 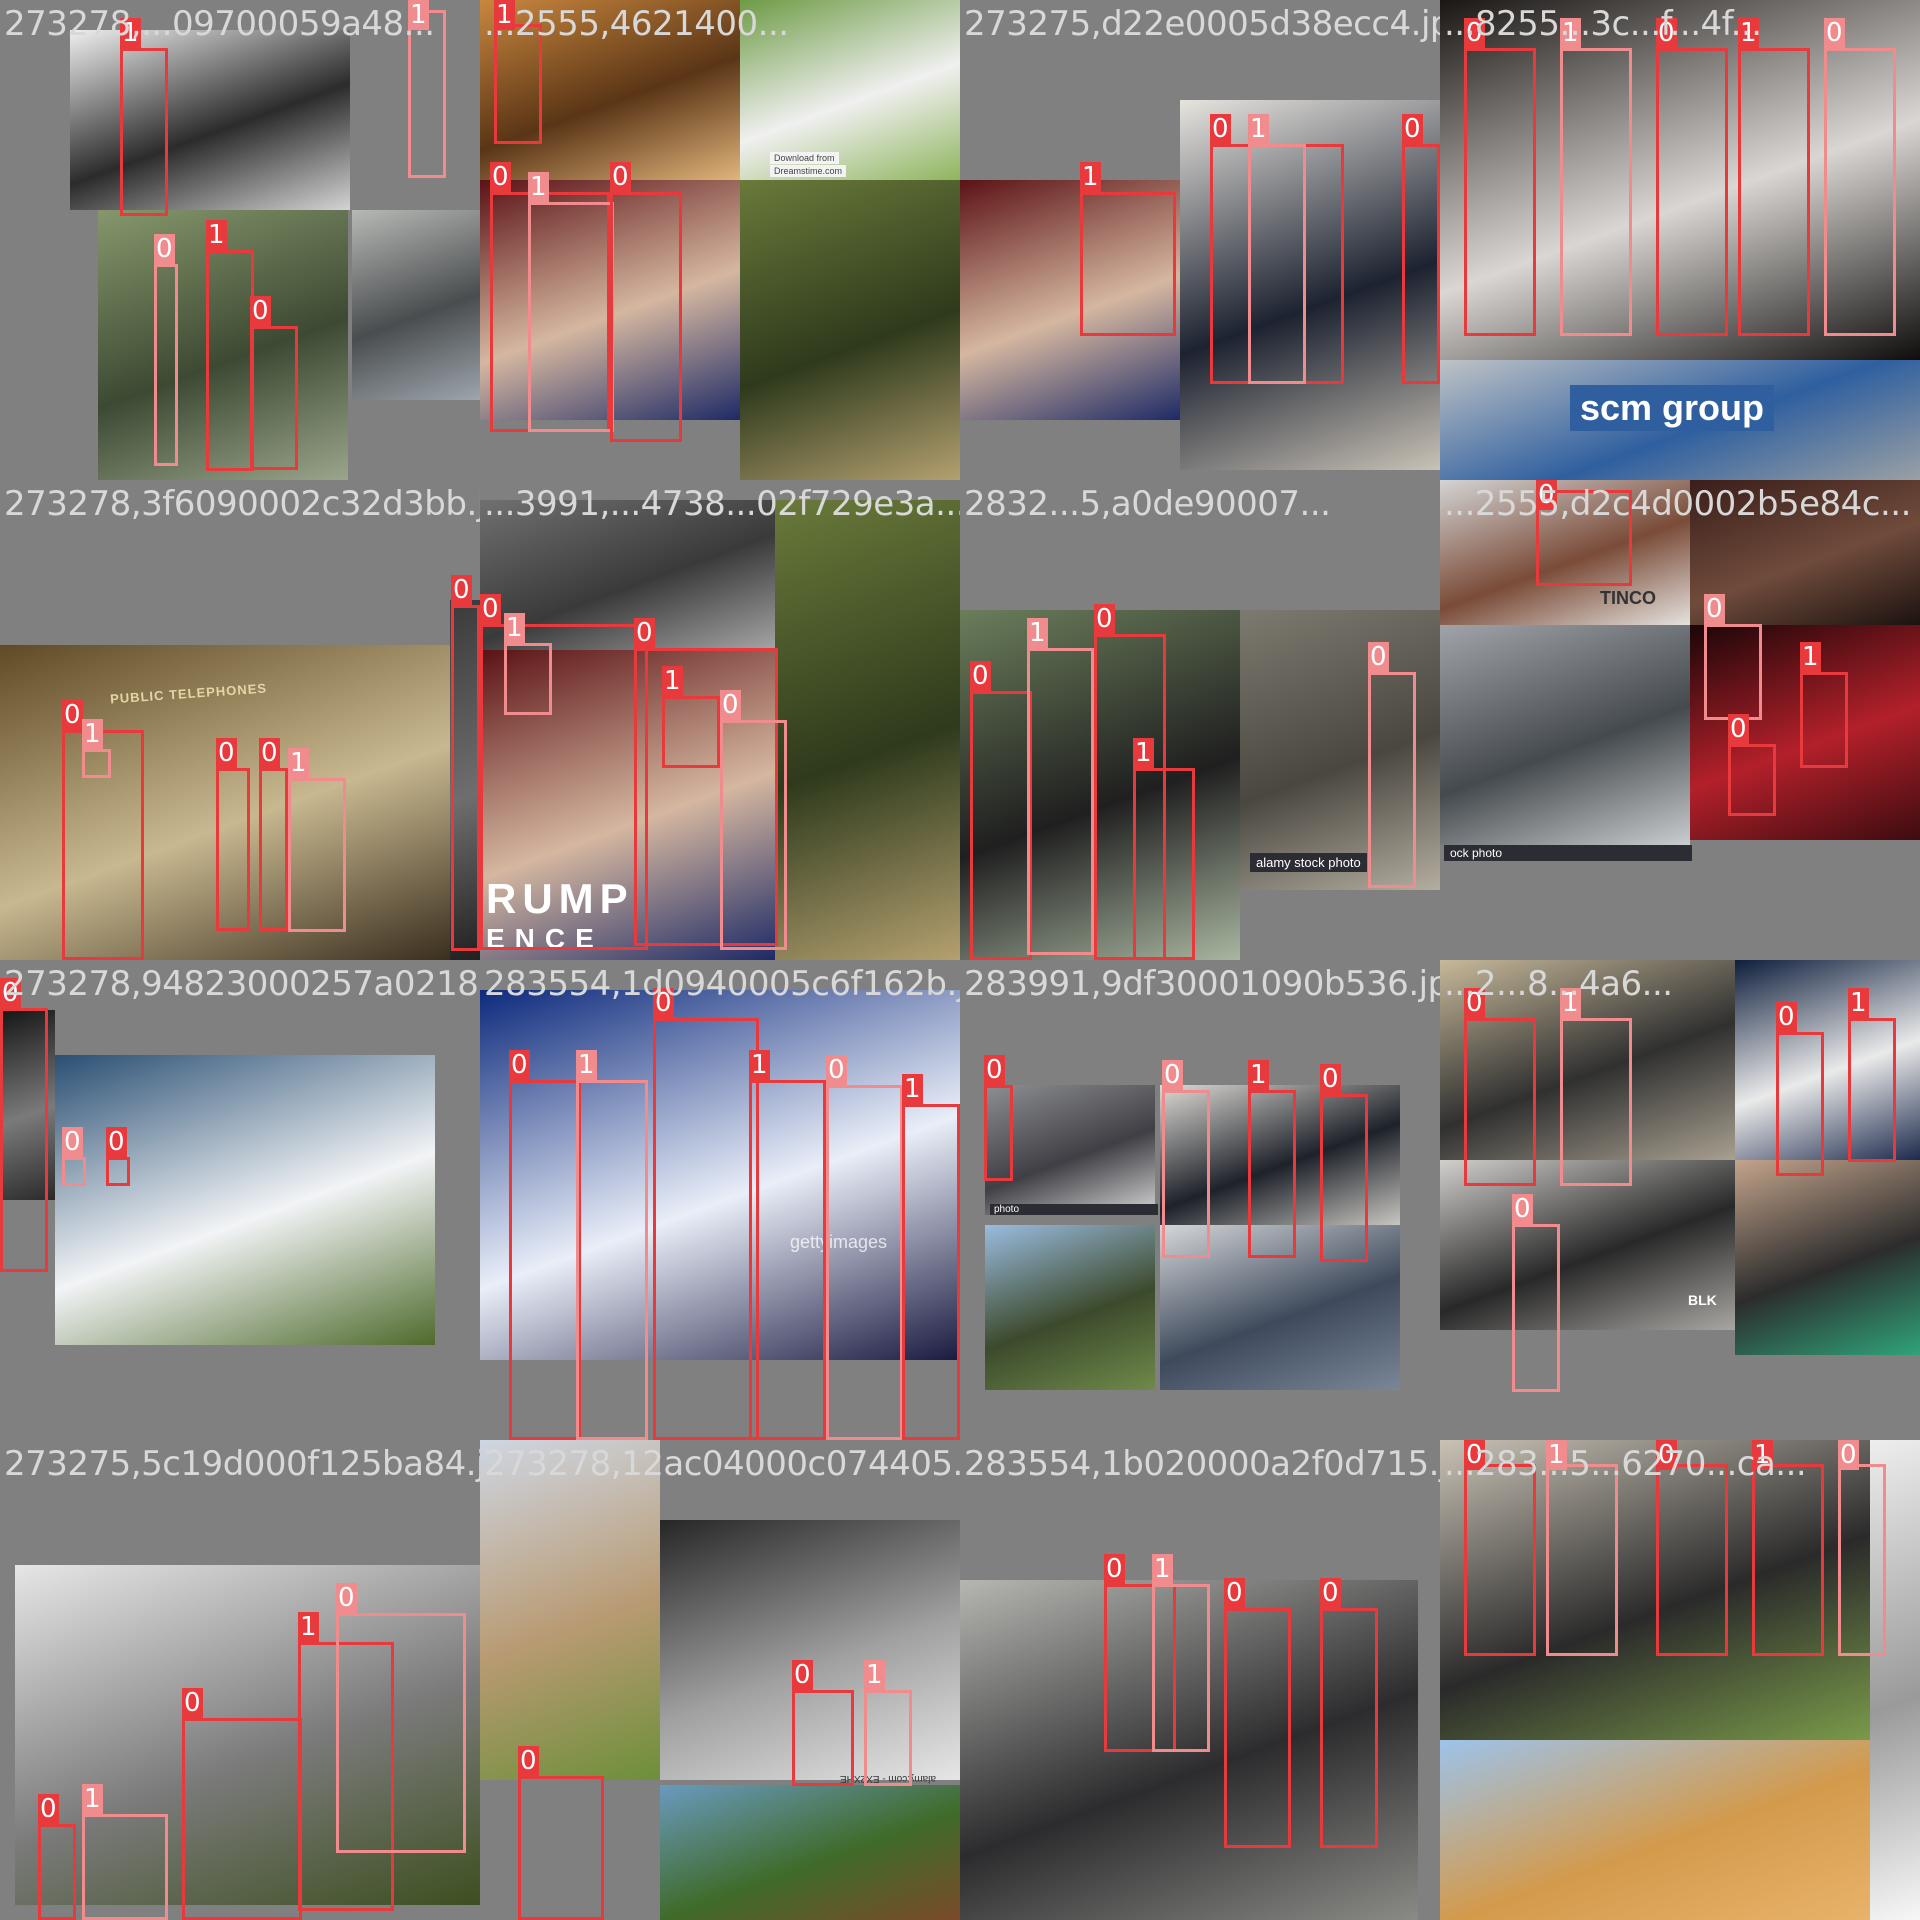 I want to click on watermark-text: BLK, so click(x=1702, y=1300).